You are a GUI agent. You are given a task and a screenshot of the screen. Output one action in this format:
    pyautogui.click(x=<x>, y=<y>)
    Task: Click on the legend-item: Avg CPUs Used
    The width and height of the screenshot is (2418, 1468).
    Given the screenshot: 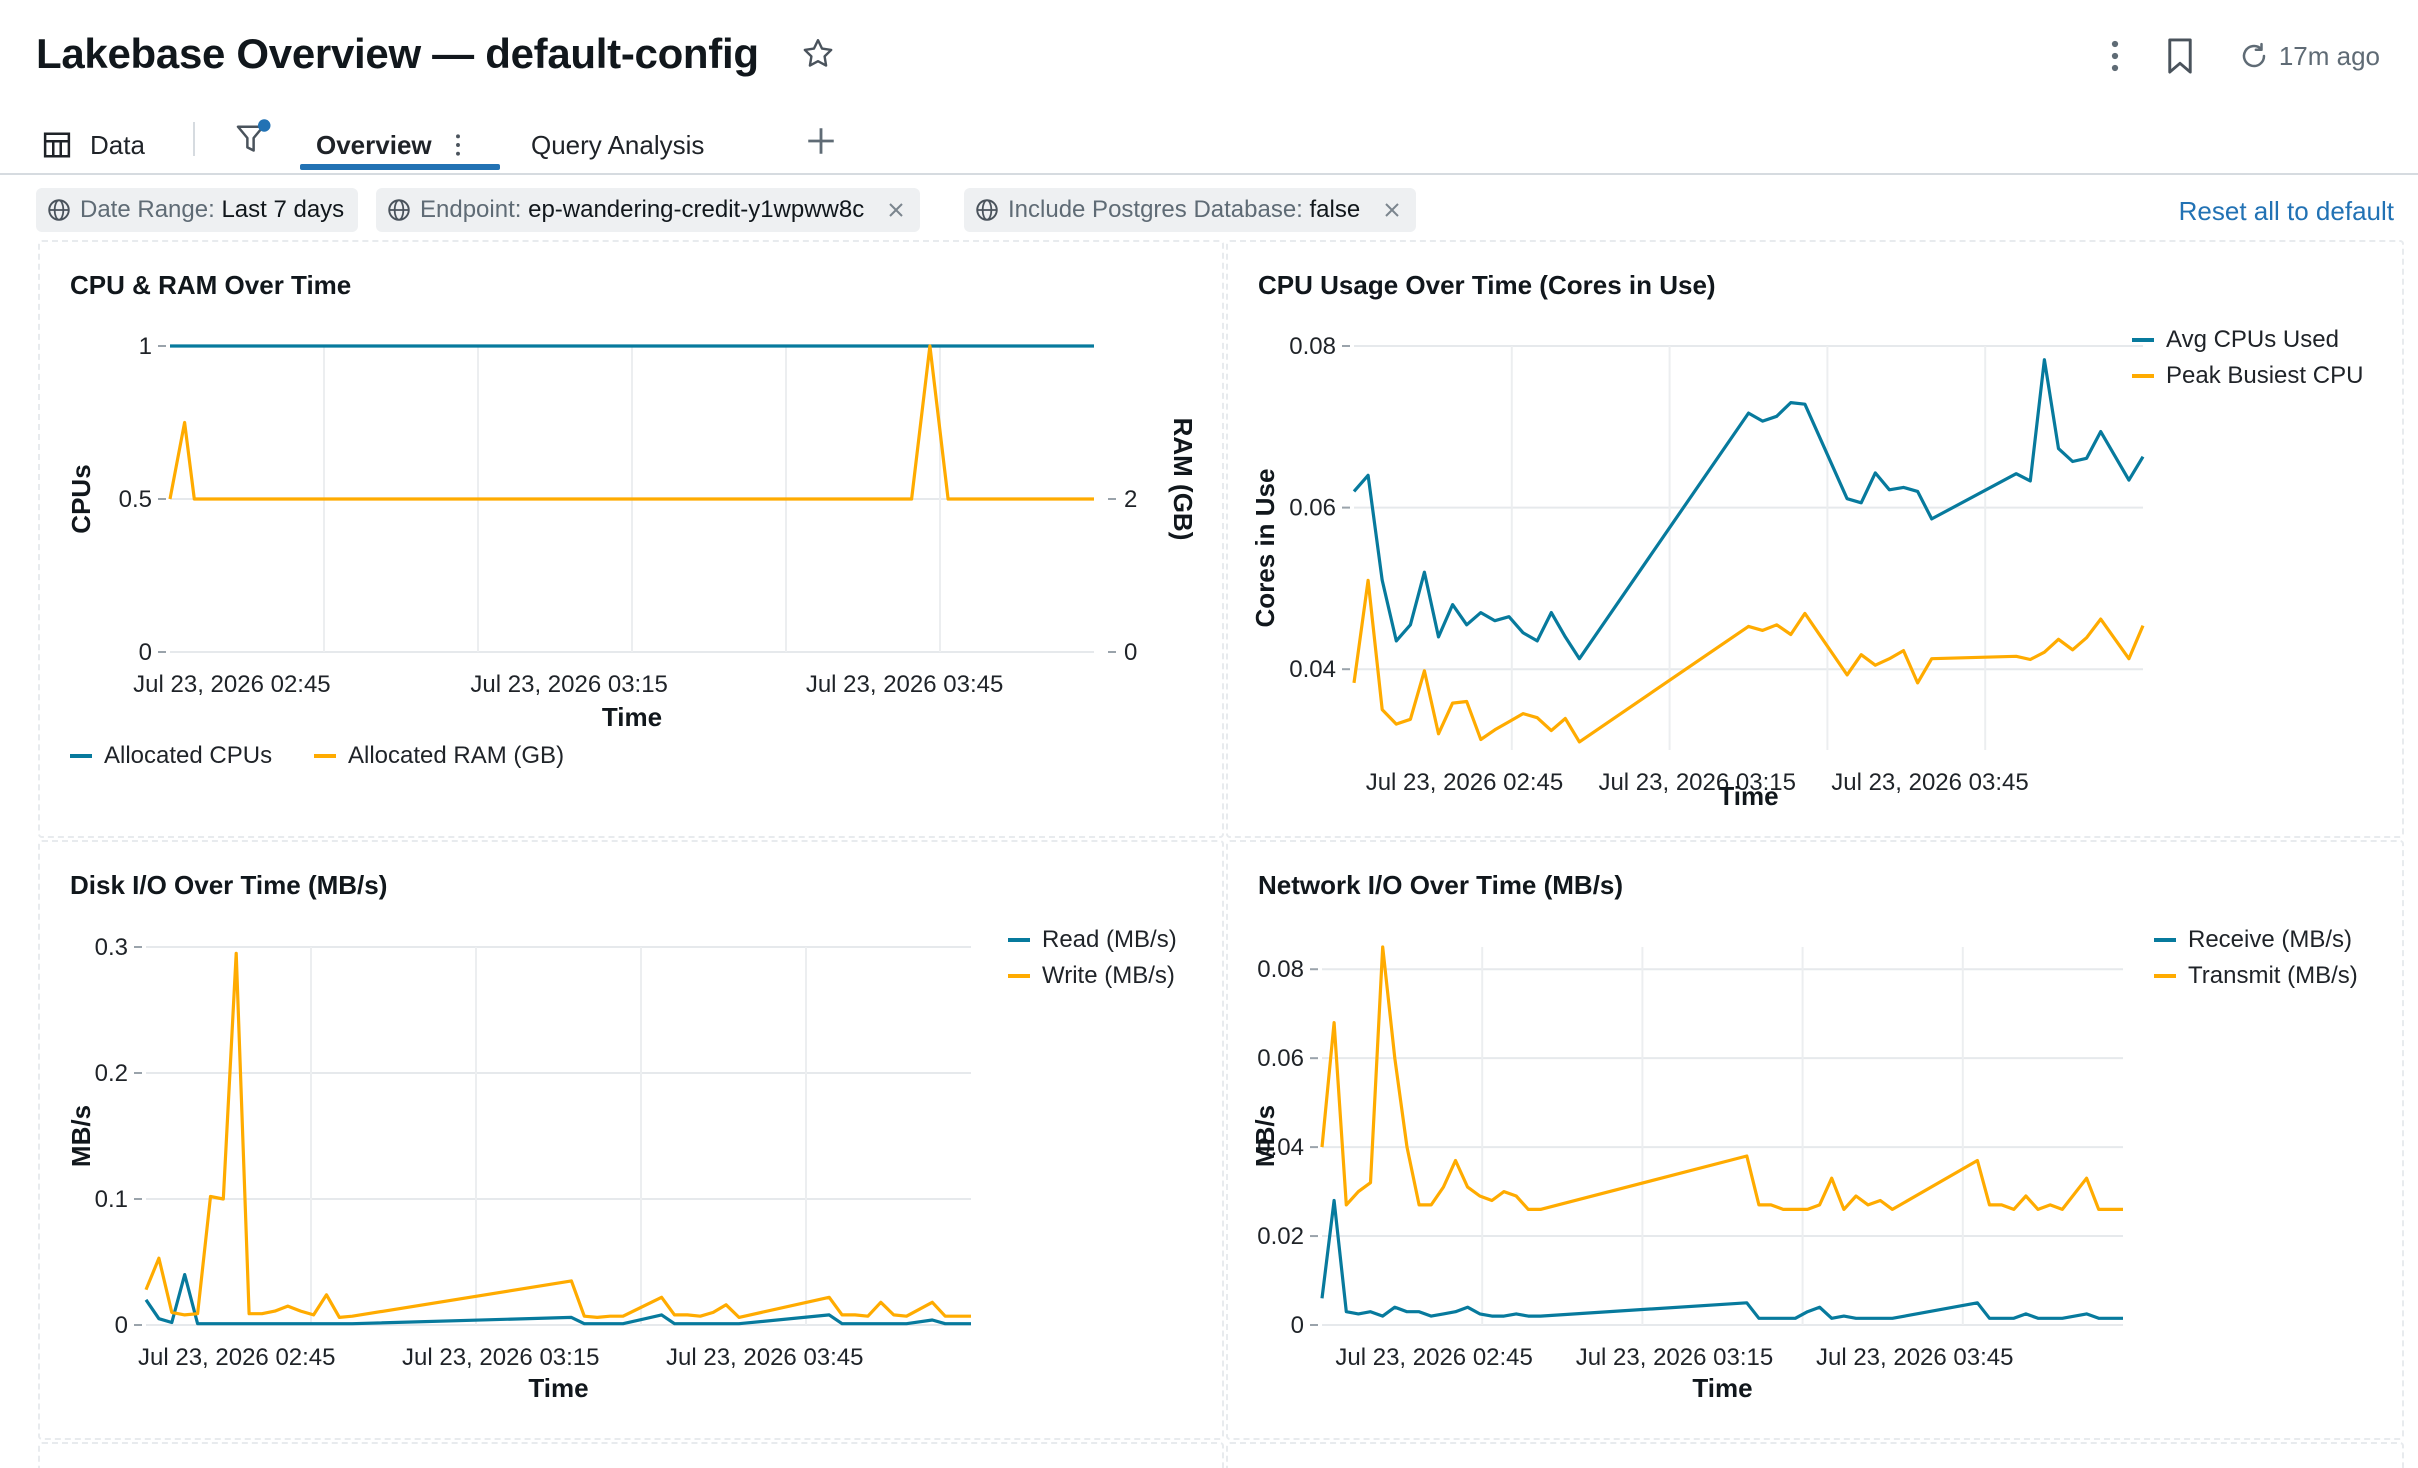 What is the action you would take?
    pyautogui.click(x=2235, y=340)
    